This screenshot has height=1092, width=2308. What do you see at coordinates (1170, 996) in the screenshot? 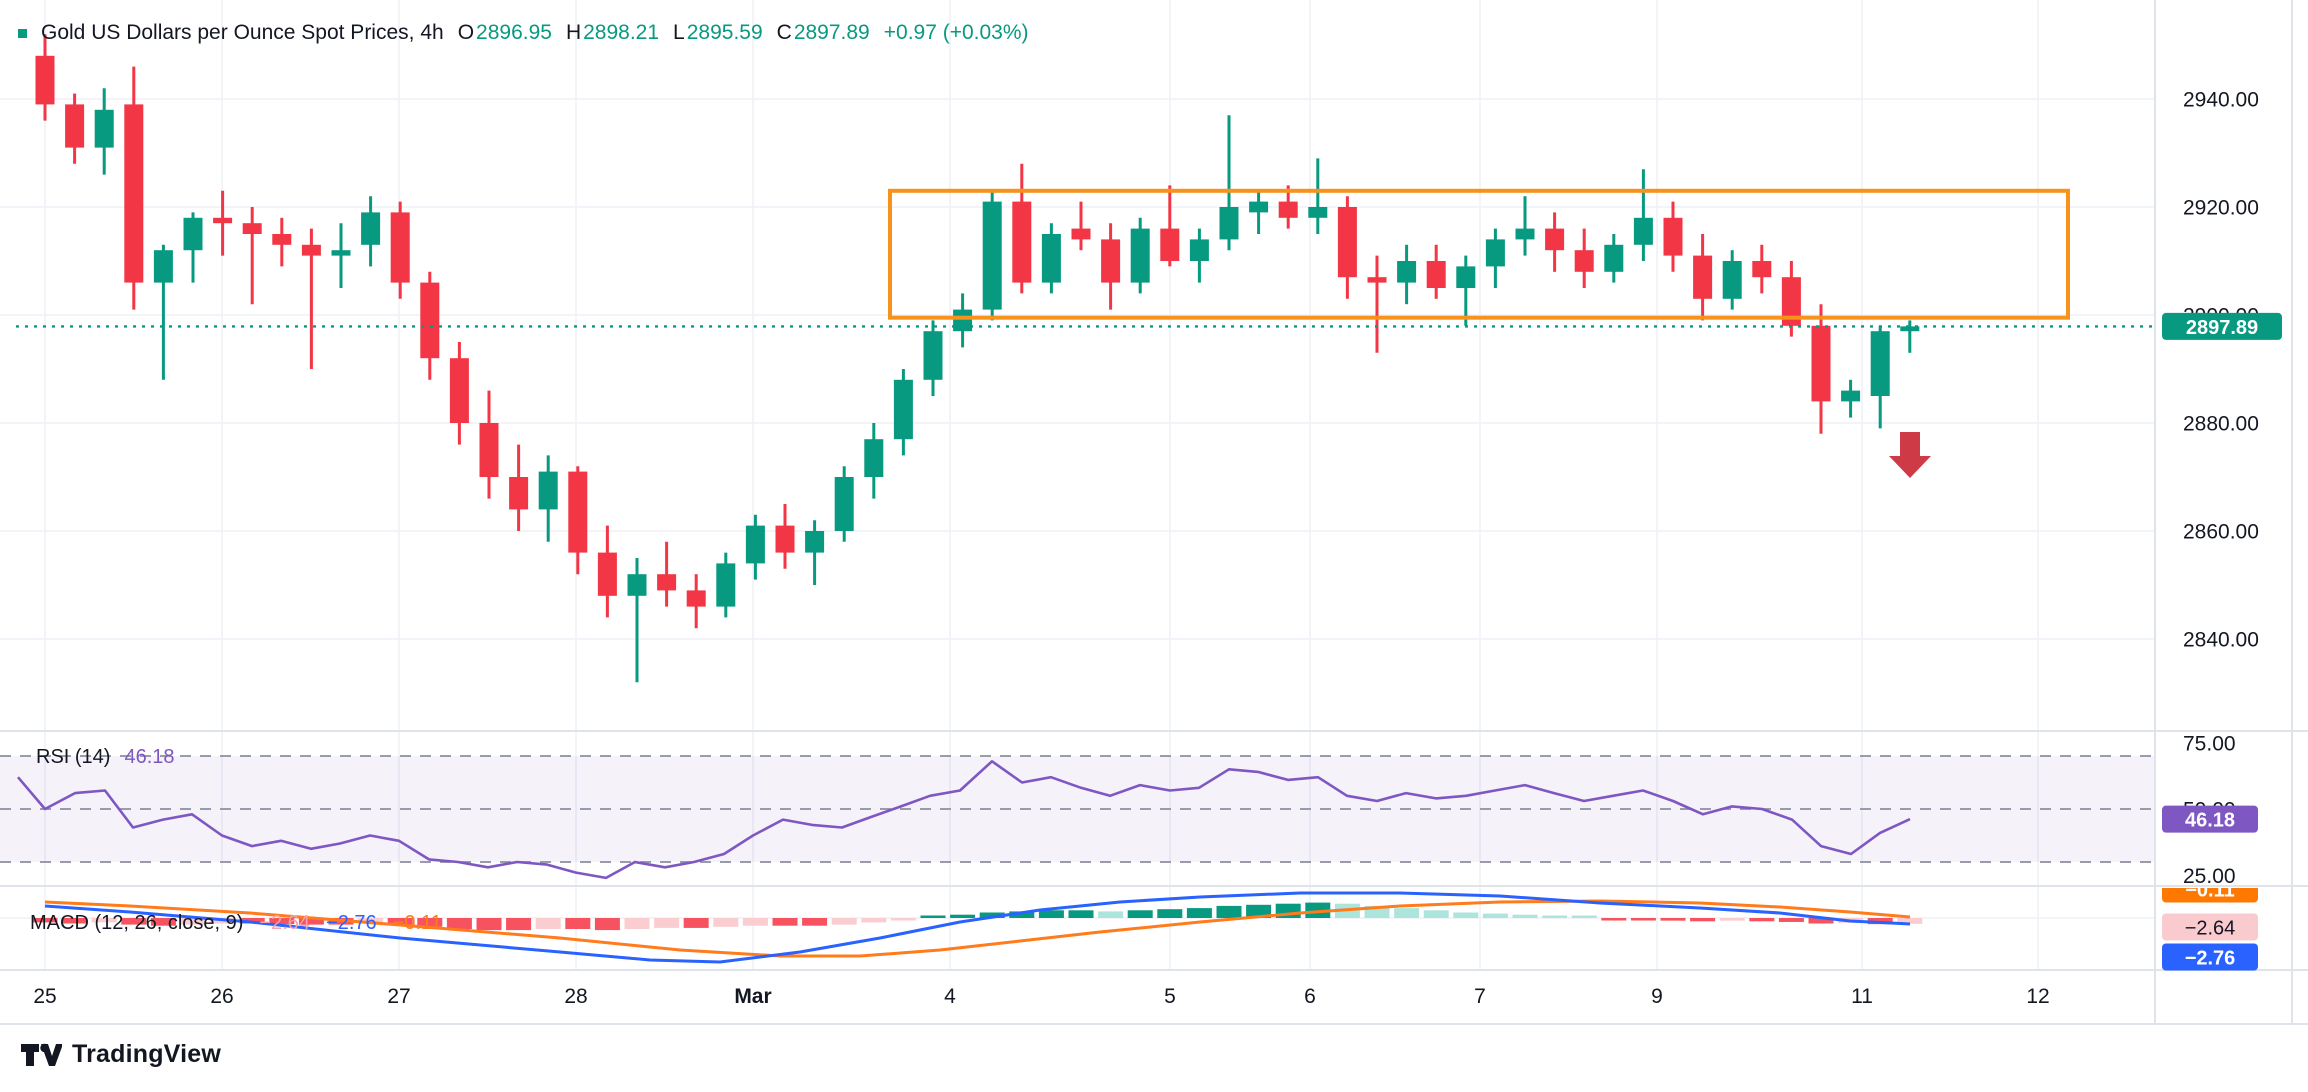
I see `svg-text: 5` at bounding box center [1170, 996].